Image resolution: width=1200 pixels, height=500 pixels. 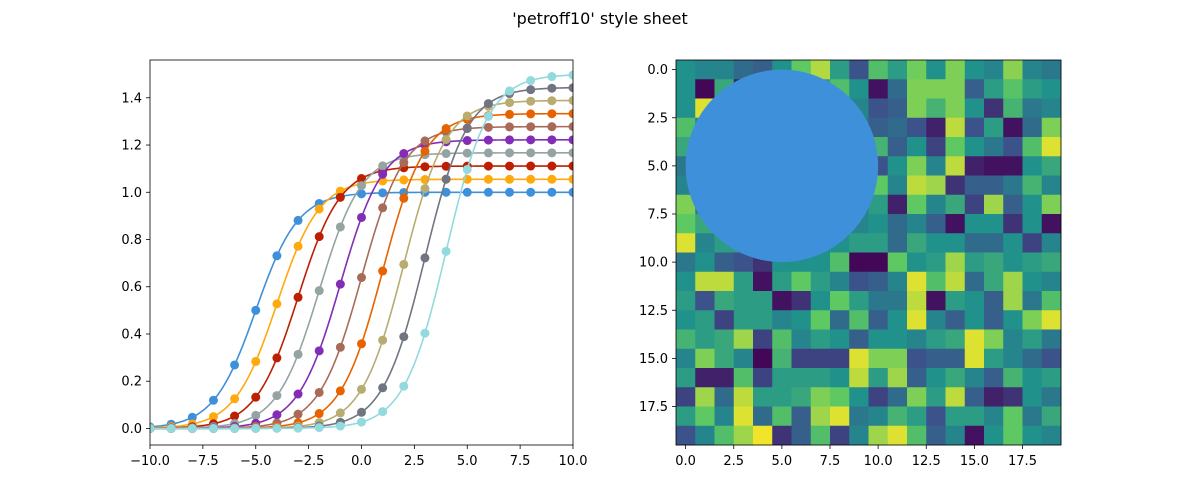 I want to click on x-tick-label: 5.0, so click(x=467, y=461).